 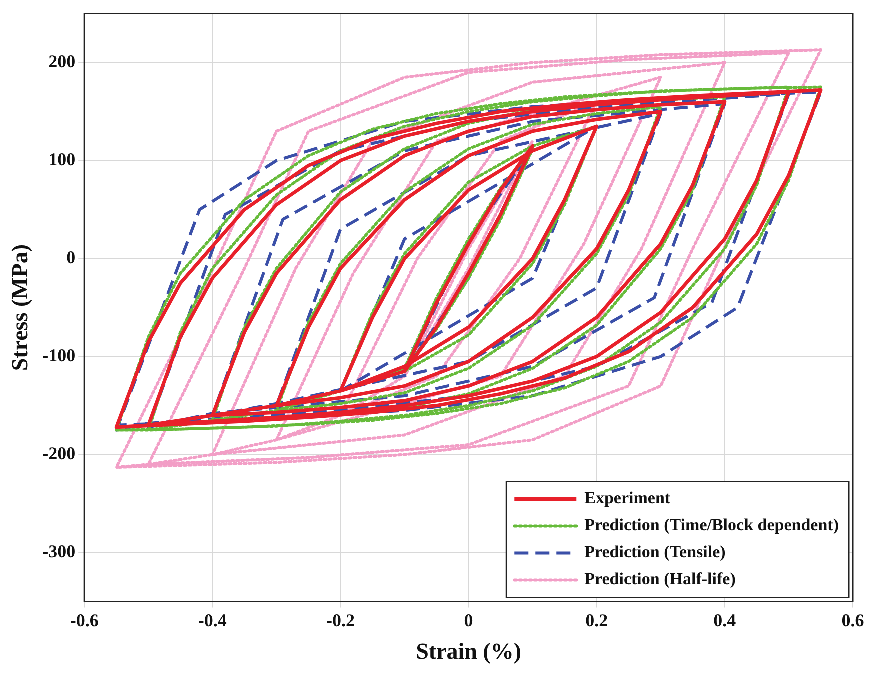 I want to click on legend-label: Prediction (Tensile), so click(x=655, y=552).